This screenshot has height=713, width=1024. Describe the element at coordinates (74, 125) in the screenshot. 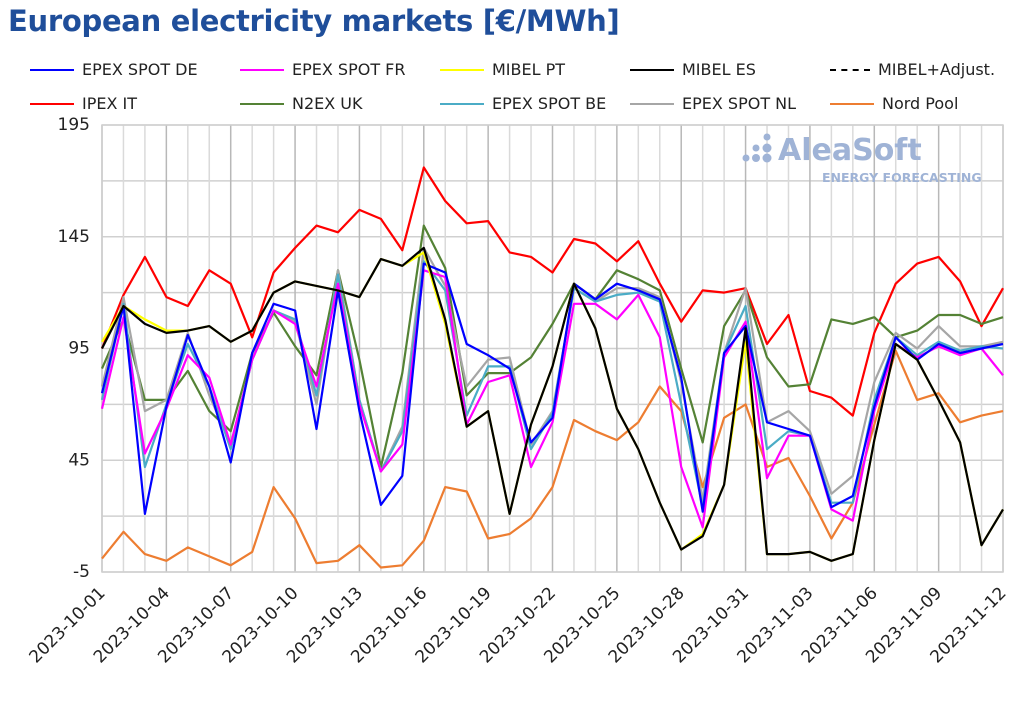

I see `y-tick-label: 195` at that location.